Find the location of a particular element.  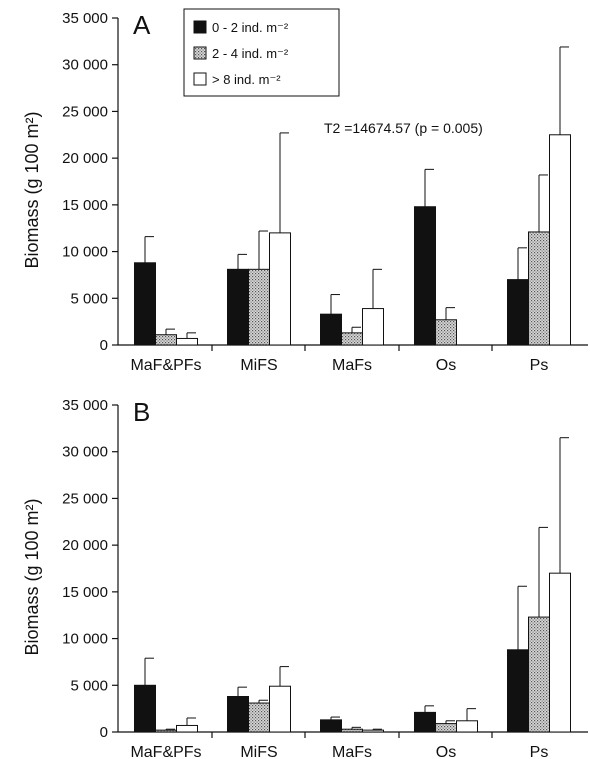

panel-a-bar-s2-c2 is located at coordinates (373, 327).